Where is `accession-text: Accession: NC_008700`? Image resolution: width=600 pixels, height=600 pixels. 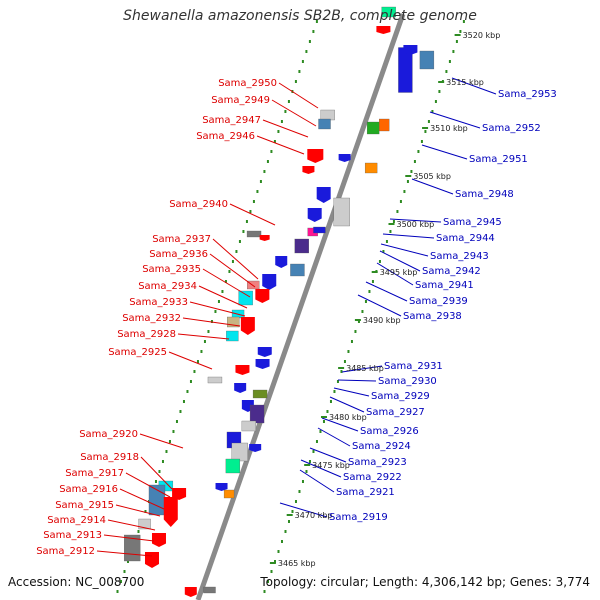 accession-text: Accession: NC_008700 is located at coordinates (76, 582).